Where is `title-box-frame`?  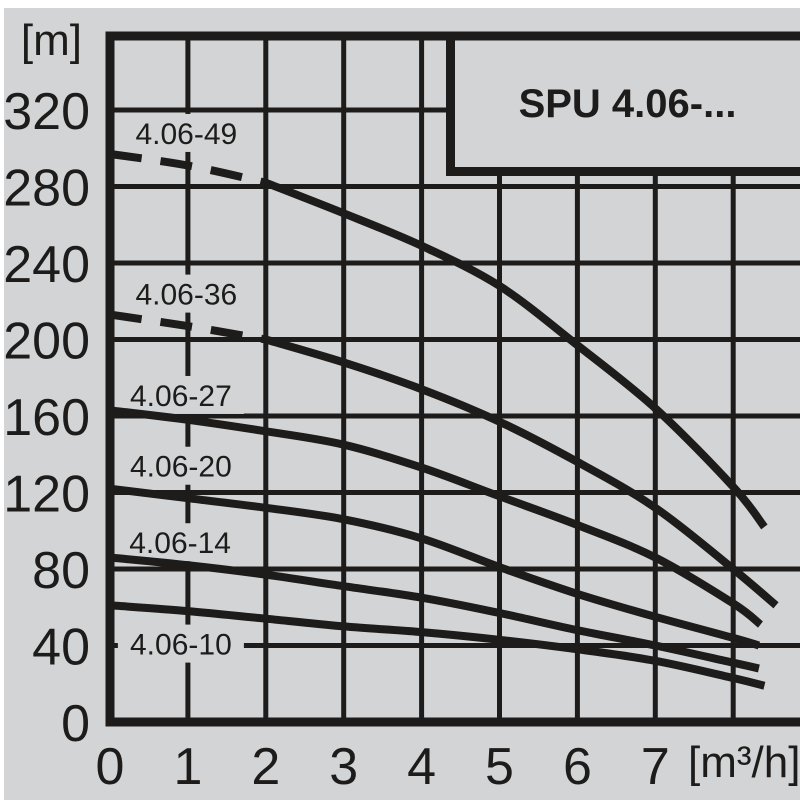 title-box-frame is located at coordinates (623, 103).